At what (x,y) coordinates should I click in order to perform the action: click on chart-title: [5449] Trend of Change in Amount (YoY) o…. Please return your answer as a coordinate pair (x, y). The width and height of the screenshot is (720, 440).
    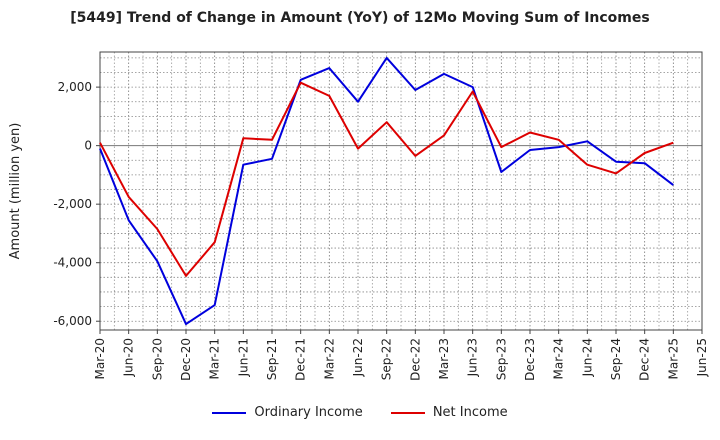
    Looking at the image, I should click on (360, 18).